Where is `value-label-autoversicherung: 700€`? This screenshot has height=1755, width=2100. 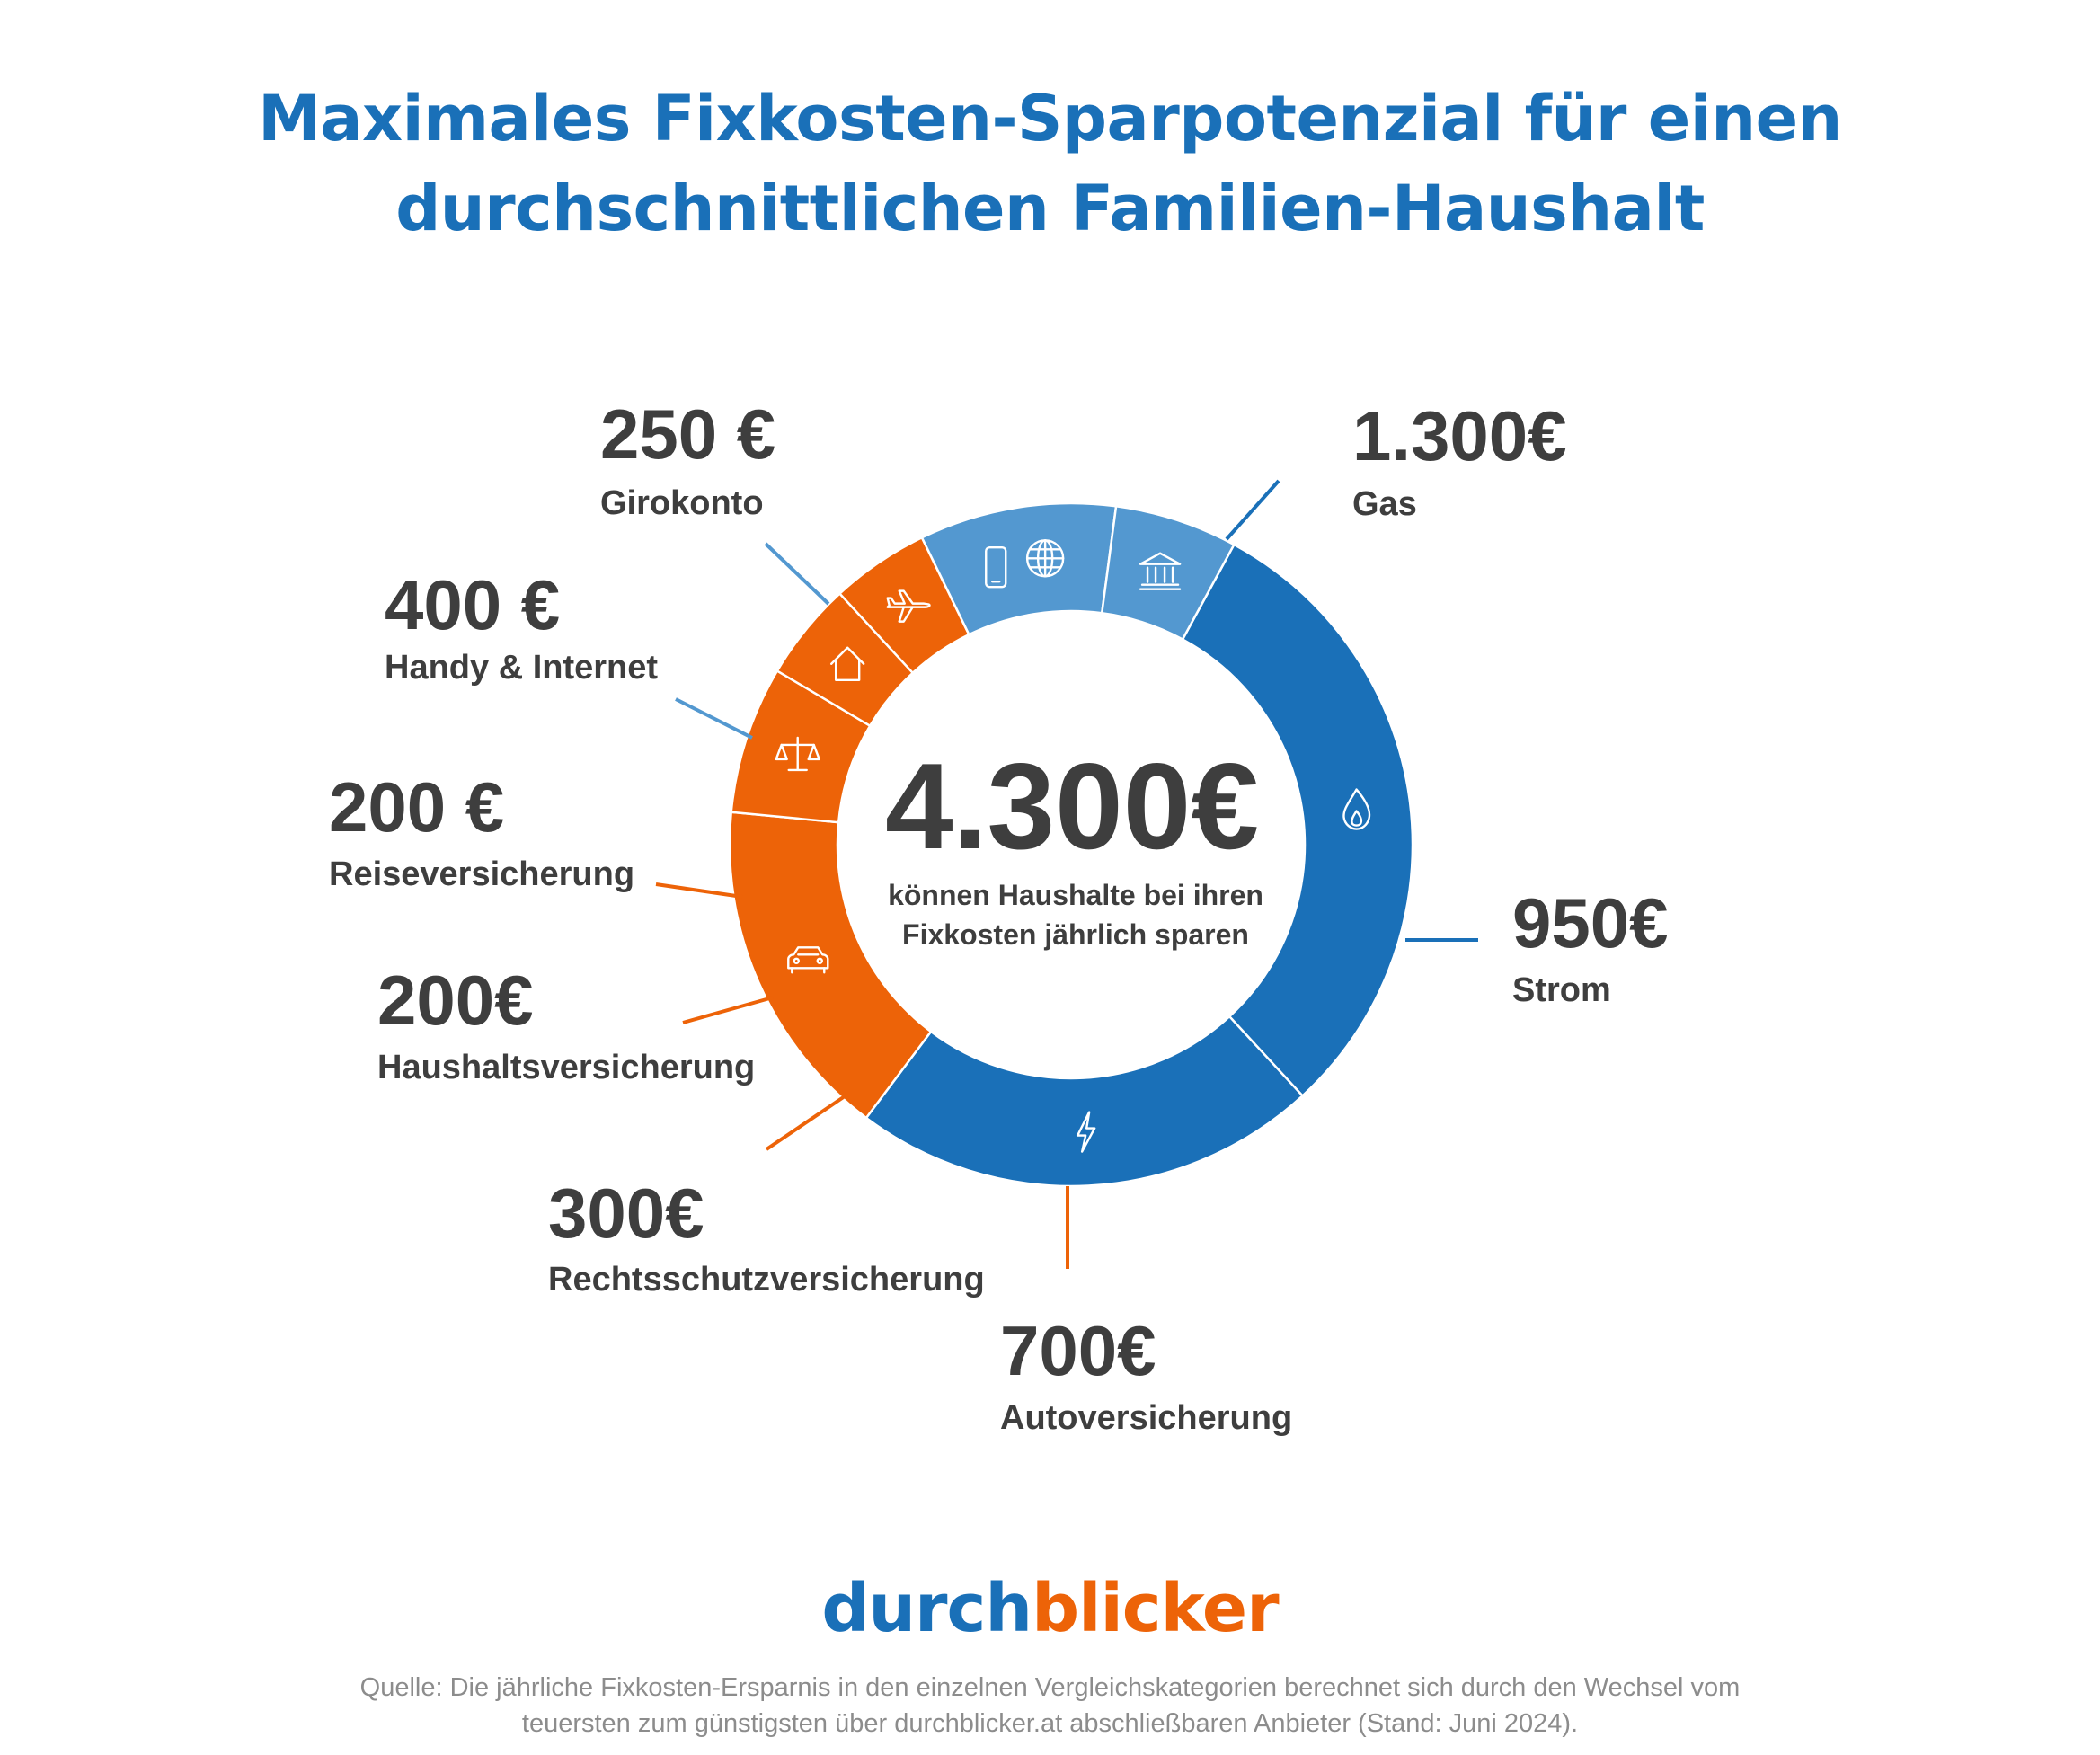
value-label-autoversicherung: 700€ is located at coordinates (1078, 1351).